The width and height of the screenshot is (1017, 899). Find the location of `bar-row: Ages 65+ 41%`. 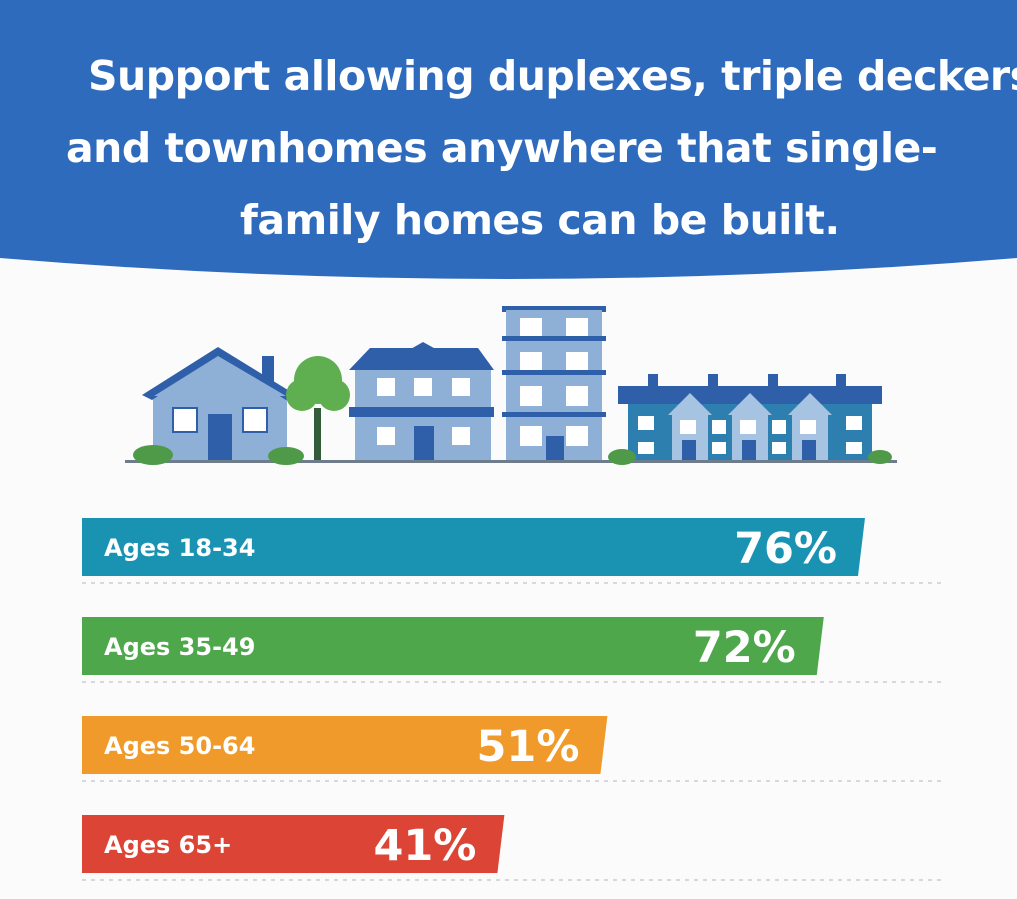

bar-row: Ages 65+ 41% is located at coordinates (512, 848).